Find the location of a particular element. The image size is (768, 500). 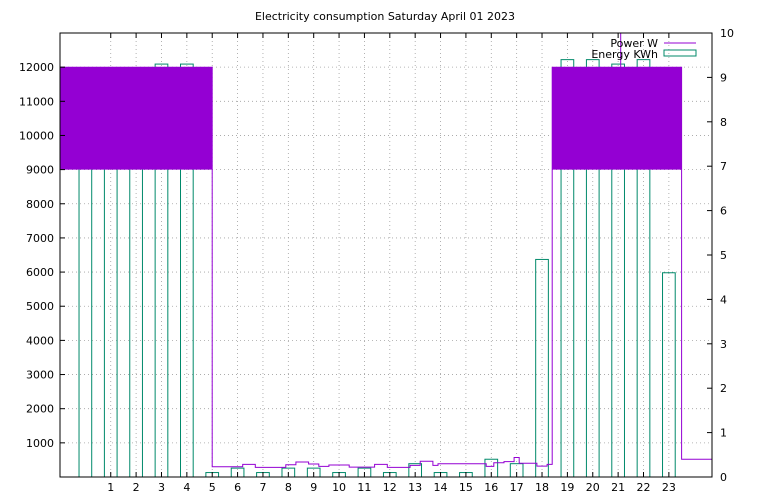

legend-label-power: Power W is located at coordinates (634, 43).